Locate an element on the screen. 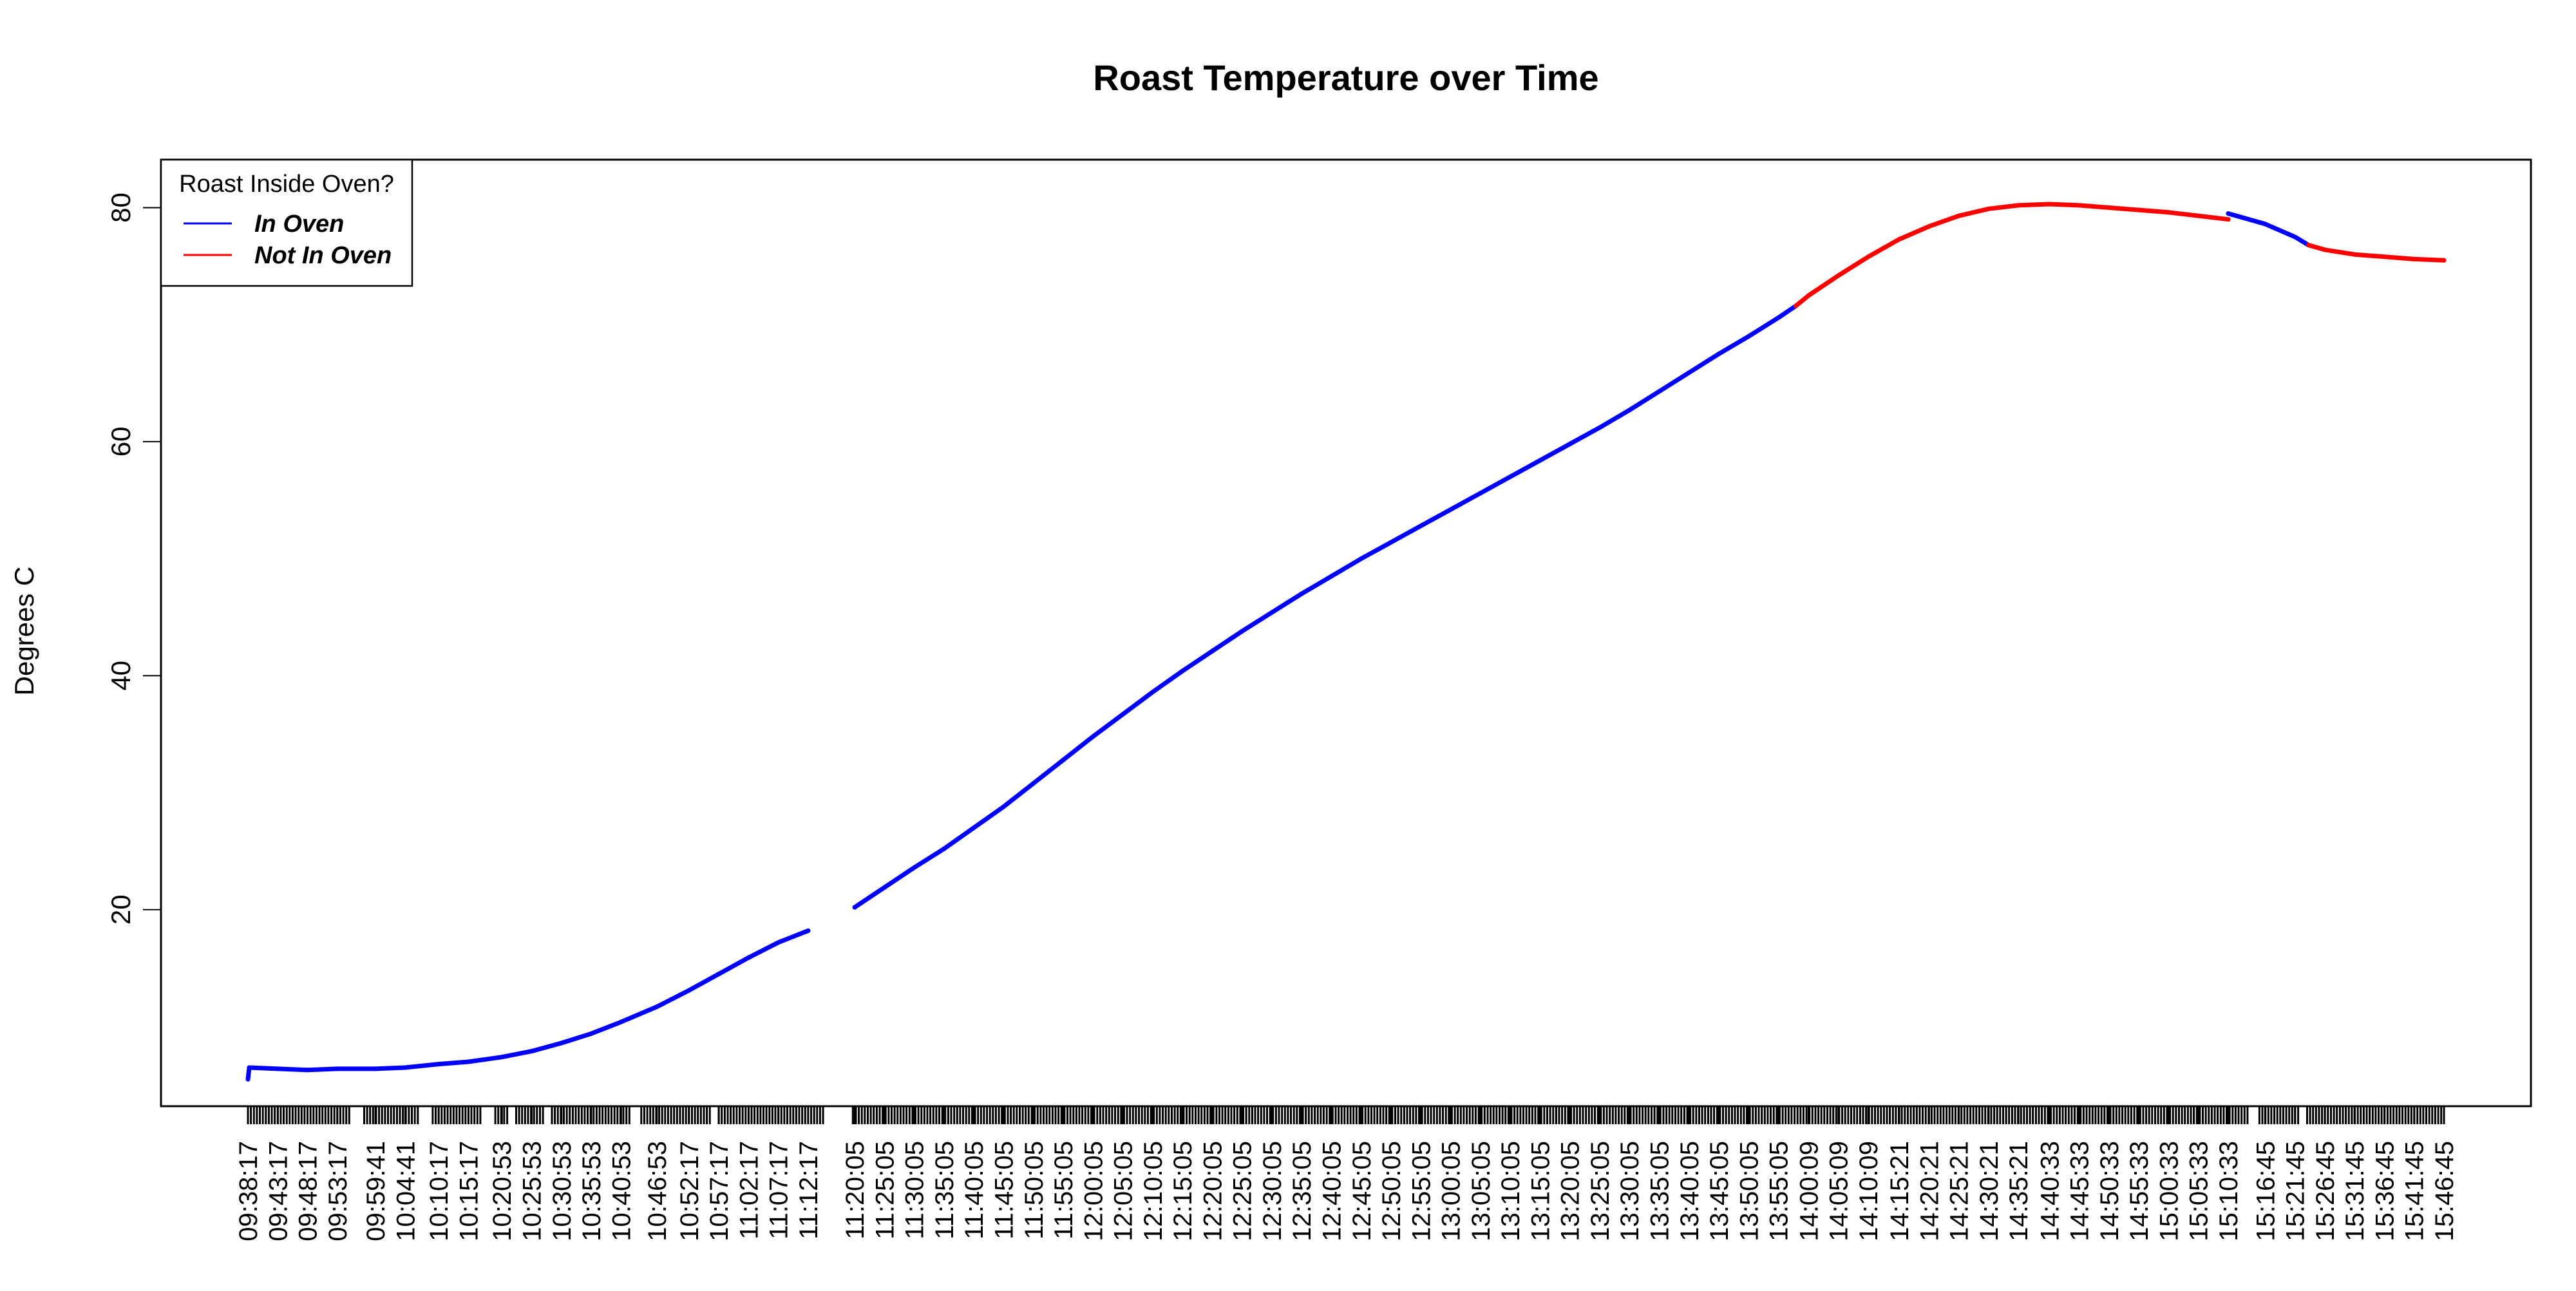 This screenshot has width=2576, height=1291. x-tick-label: 15:41:45 is located at coordinates (2415, 1191).